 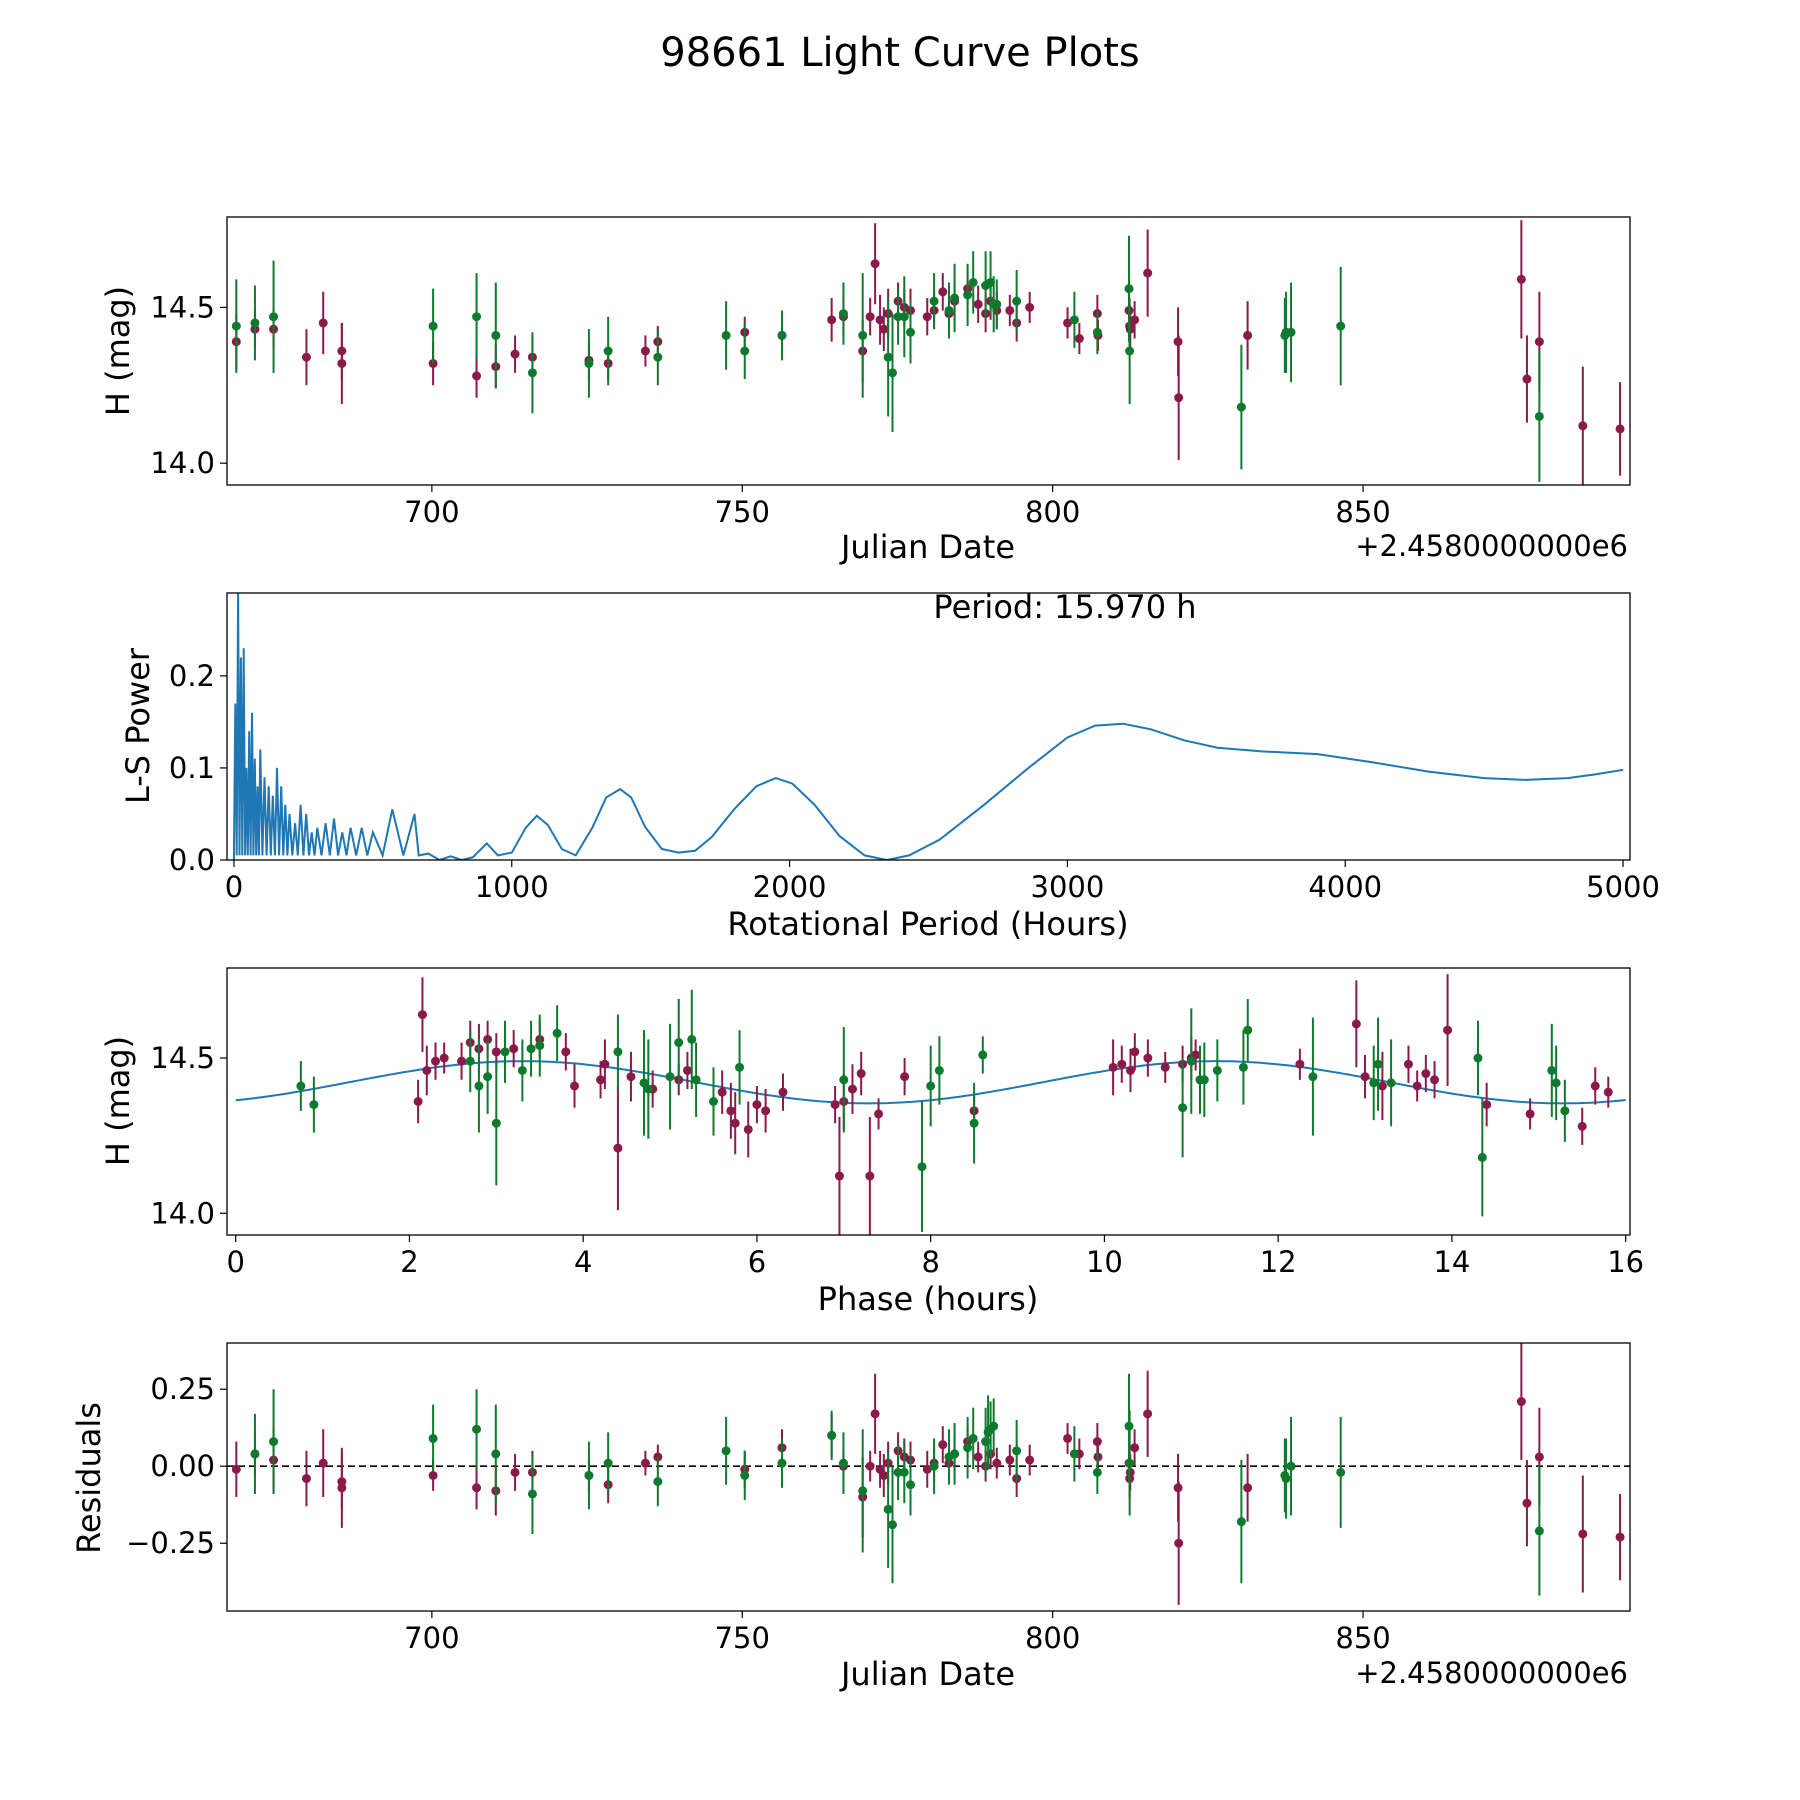 What do you see at coordinates (897, 1633) in the screenshot?
I see `residuals-x-ticks: 700 750 800 850` at bounding box center [897, 1633].